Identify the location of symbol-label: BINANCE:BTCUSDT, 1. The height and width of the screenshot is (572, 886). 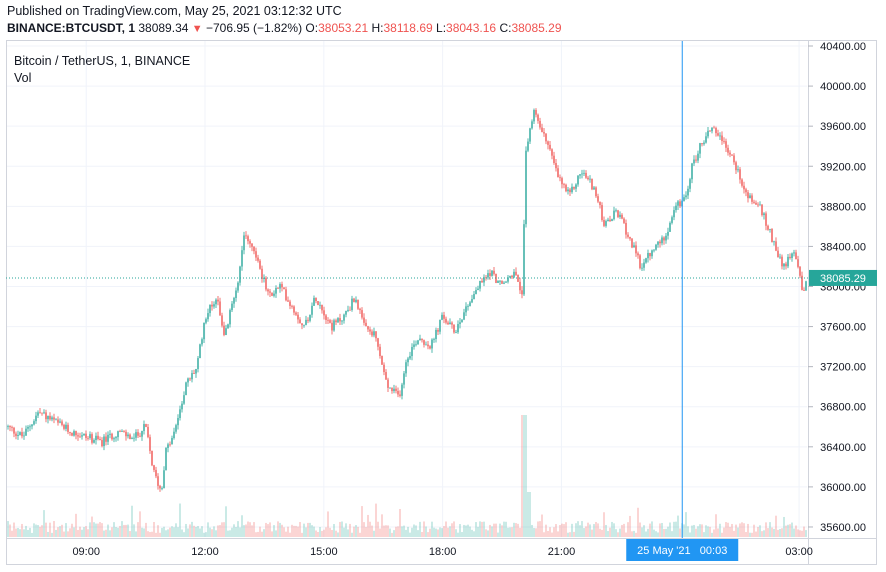
(71, 28).